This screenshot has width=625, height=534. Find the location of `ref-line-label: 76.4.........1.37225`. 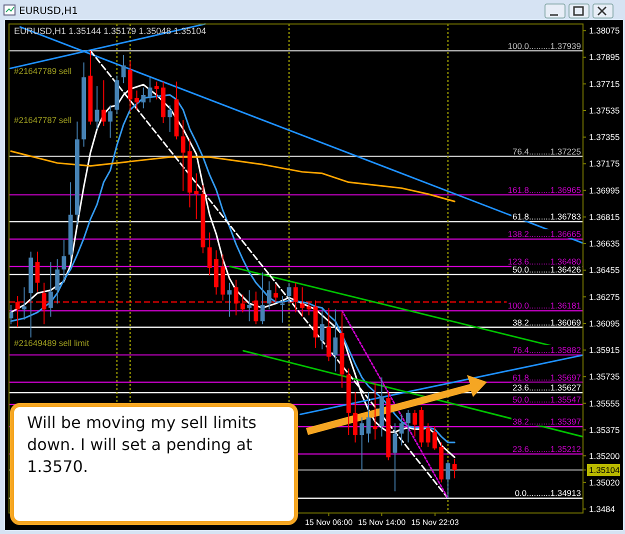

ref-line-label: 76.4.........1.37225 is located at coordinates (547, 151).